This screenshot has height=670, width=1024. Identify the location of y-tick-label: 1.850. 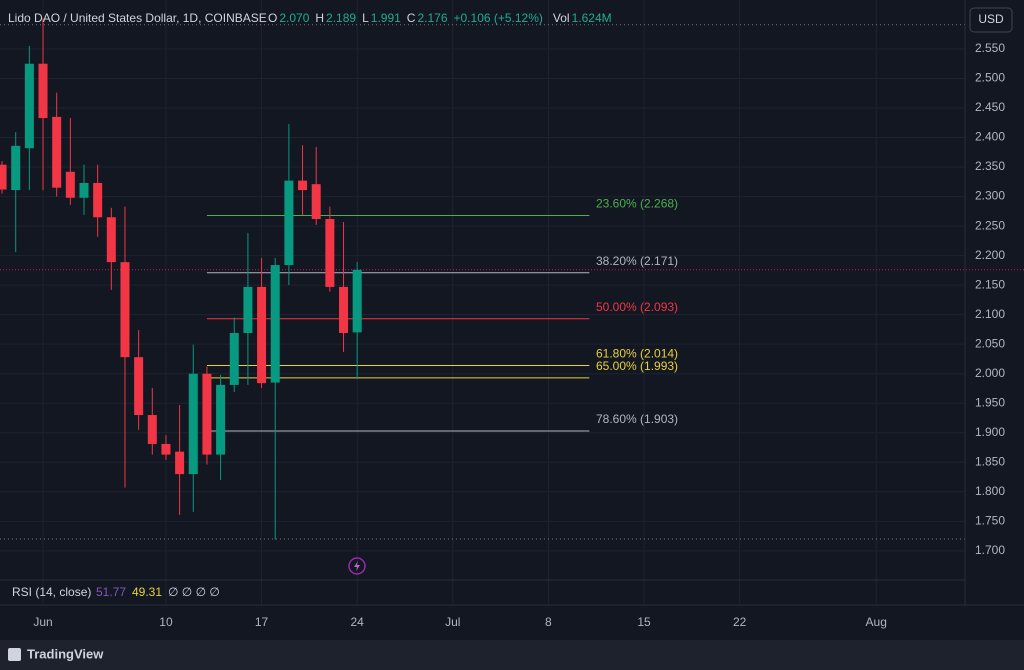
(990, 461).